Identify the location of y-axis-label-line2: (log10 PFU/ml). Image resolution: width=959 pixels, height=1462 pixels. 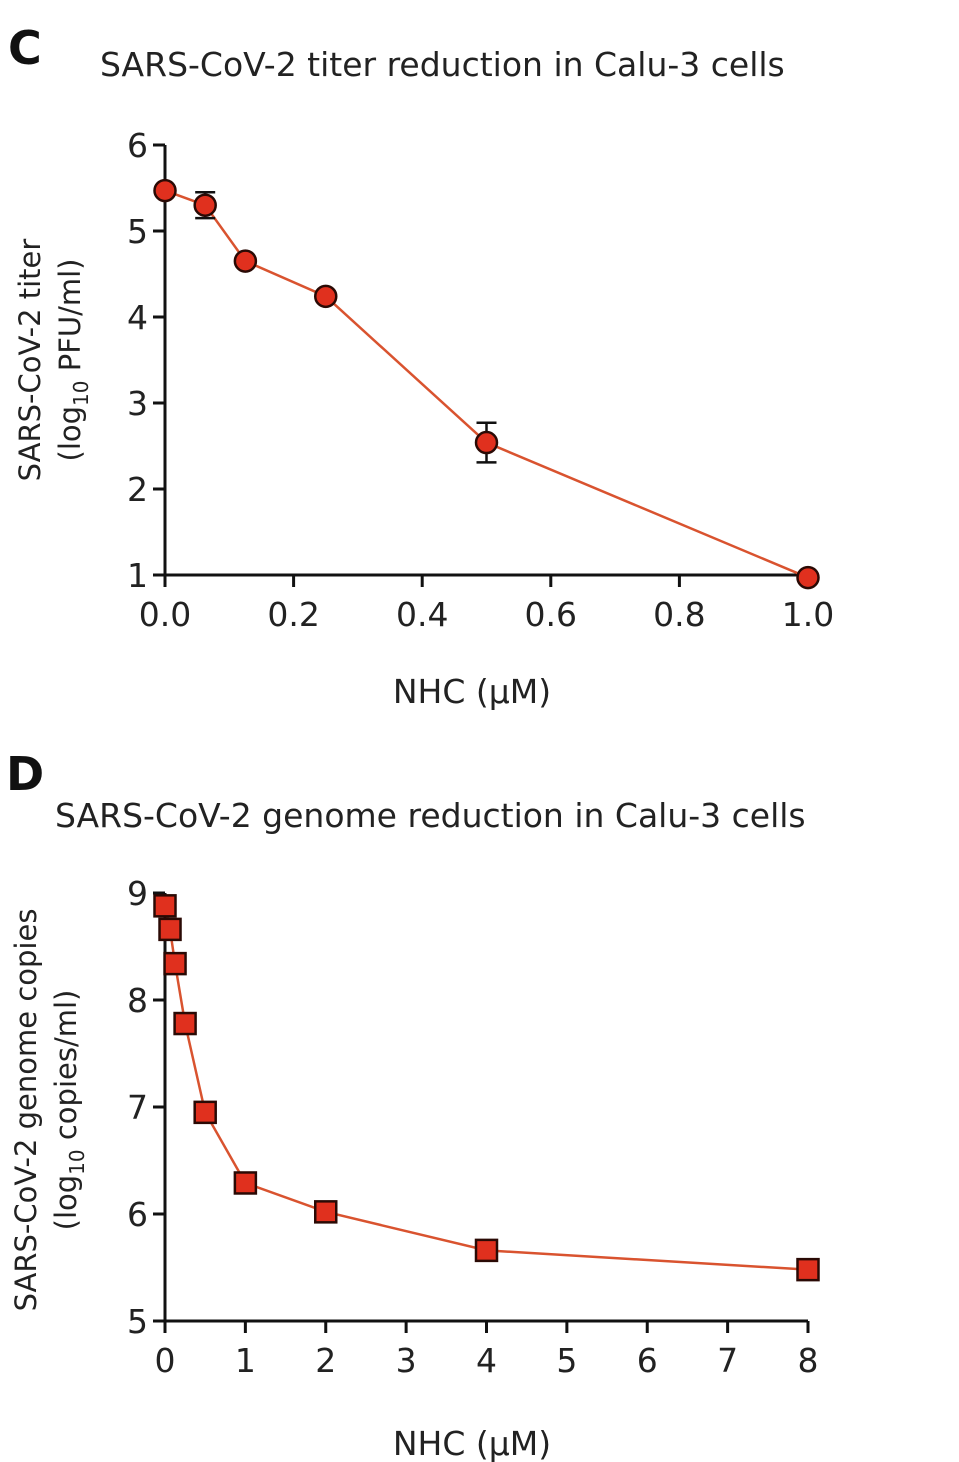
(73, 360).